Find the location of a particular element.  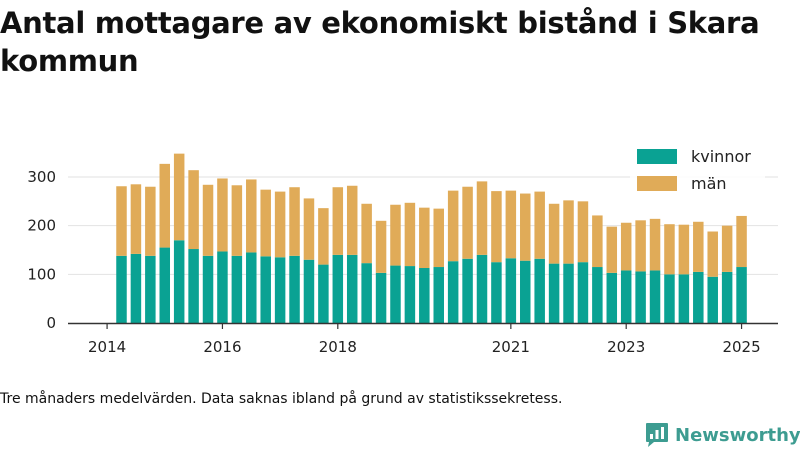

brand-logo: Newsworthy is located at coordinates (722, 435).